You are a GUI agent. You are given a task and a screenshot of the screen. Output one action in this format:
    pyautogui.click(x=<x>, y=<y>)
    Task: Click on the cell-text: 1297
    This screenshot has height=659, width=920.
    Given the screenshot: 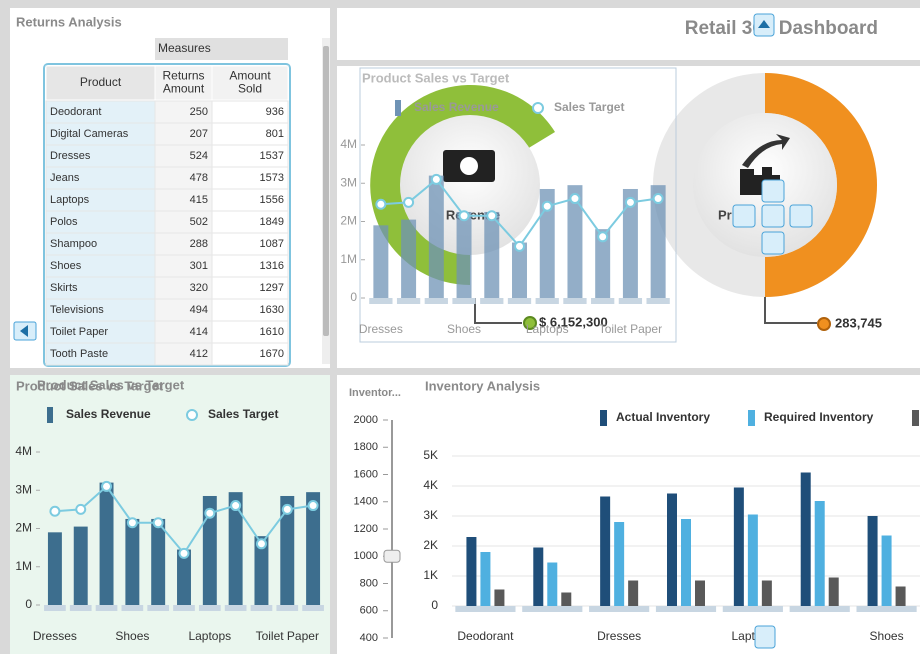 What is the action you would take?
    pyautogui.click(x=272, y=288)
    